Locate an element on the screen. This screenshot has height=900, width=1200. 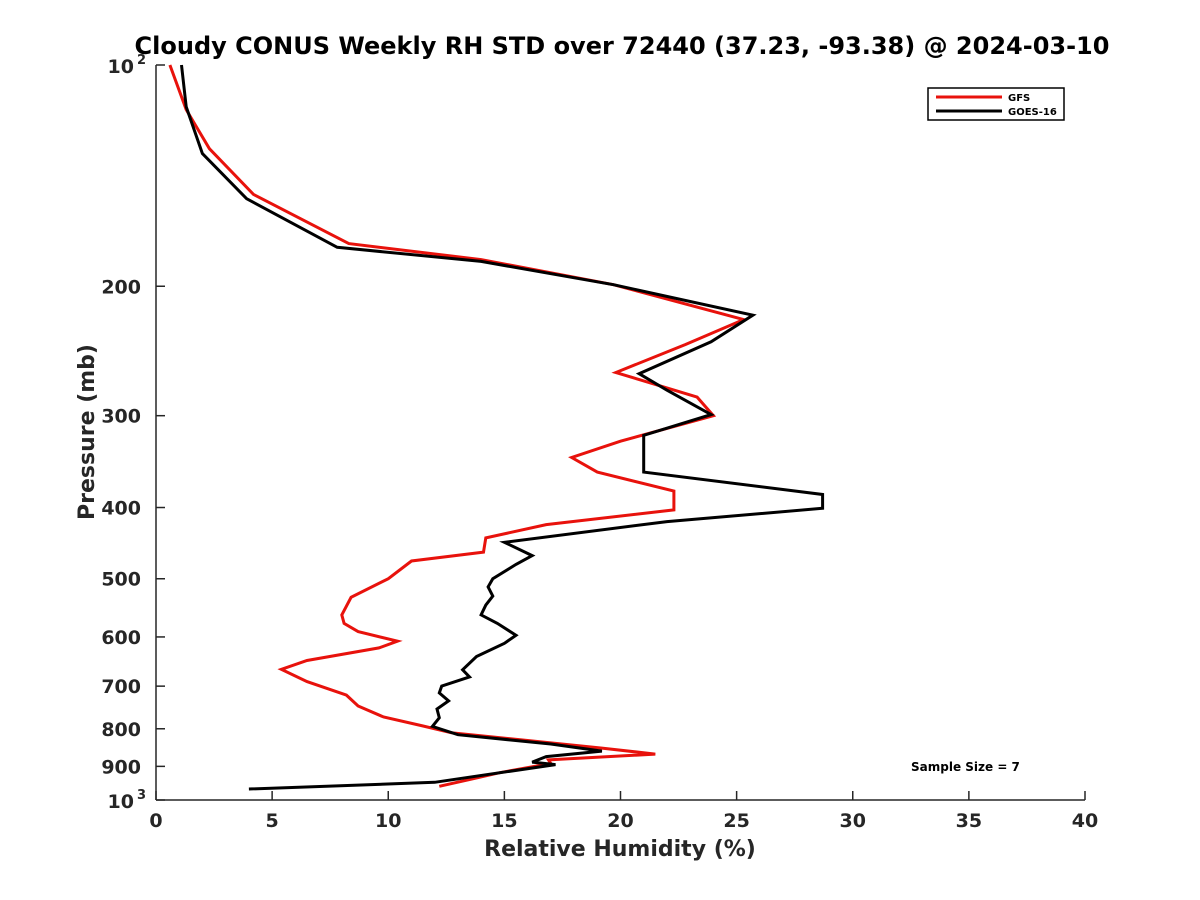
x-tick-label: 30 is located at coordinates (853, 821).